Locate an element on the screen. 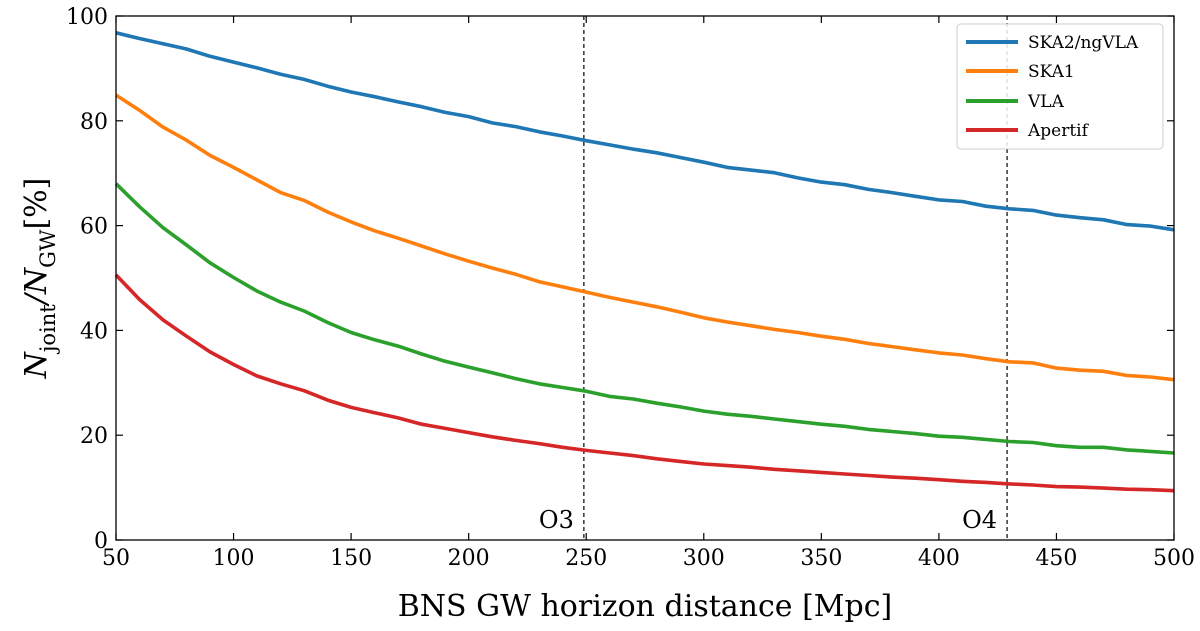 This screenshot has height=631, width=1200. y-tick-label-0: 0 is located at coordinates (101, 541).